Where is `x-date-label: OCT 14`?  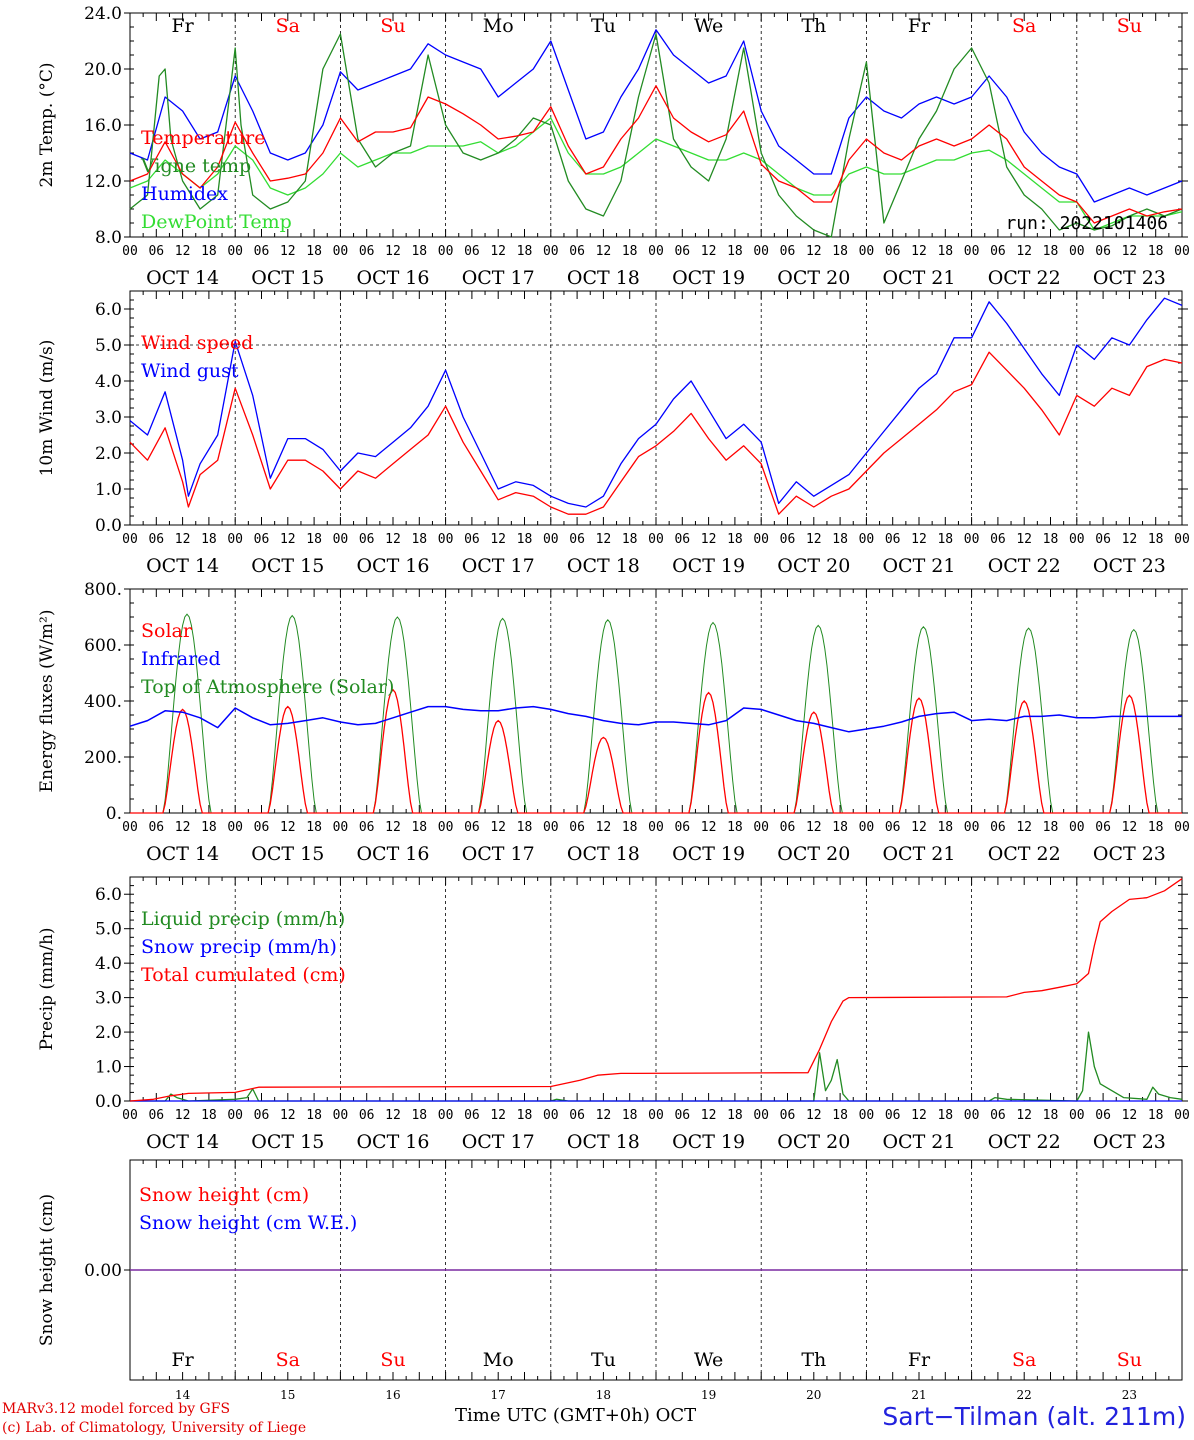
x-date-label: OCT 14 is located at coordinates (182, 278).